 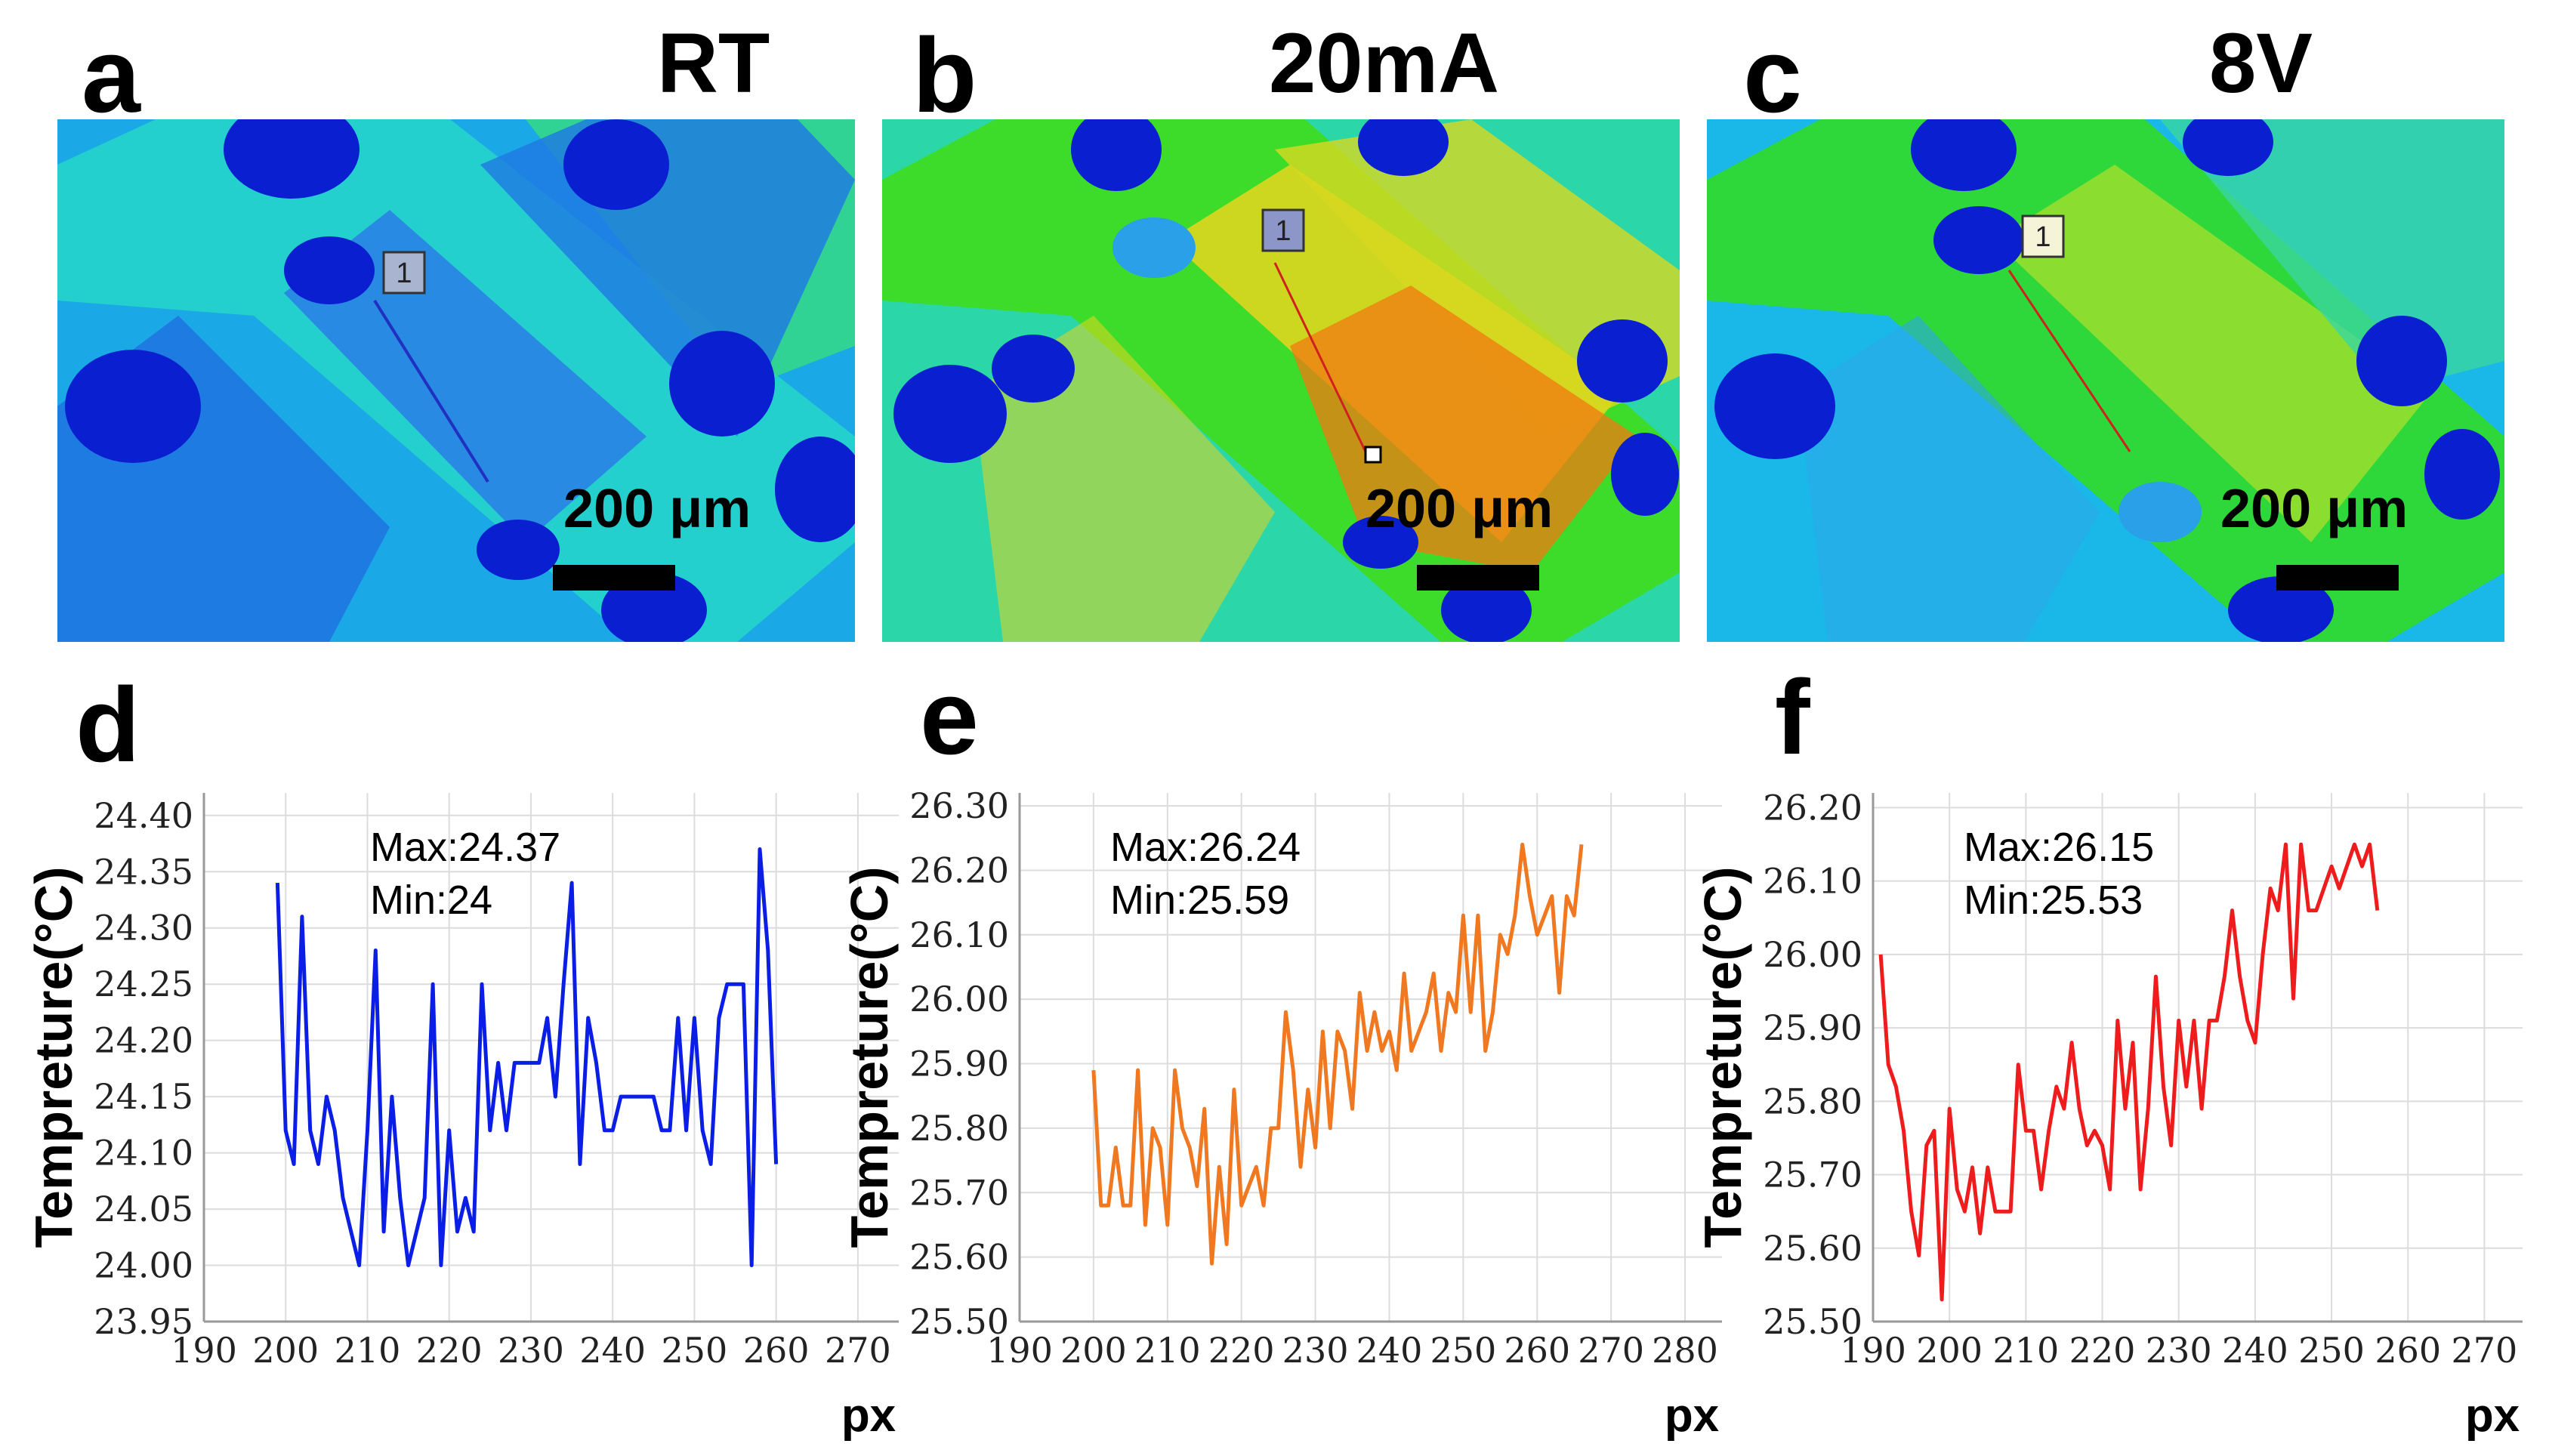 I want to click on max-annotation: Max:24.37, so click(x=465, y=847).